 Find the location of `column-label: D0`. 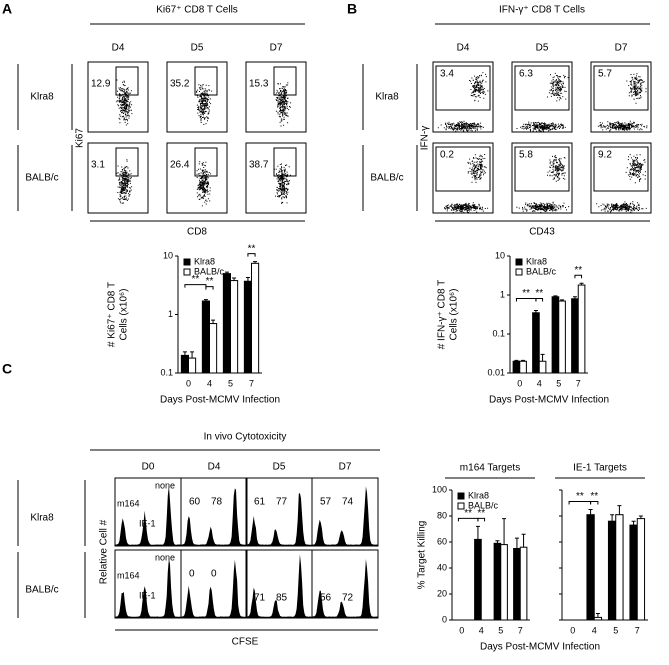

column-label: D0 is located at coordinates (148, 467).